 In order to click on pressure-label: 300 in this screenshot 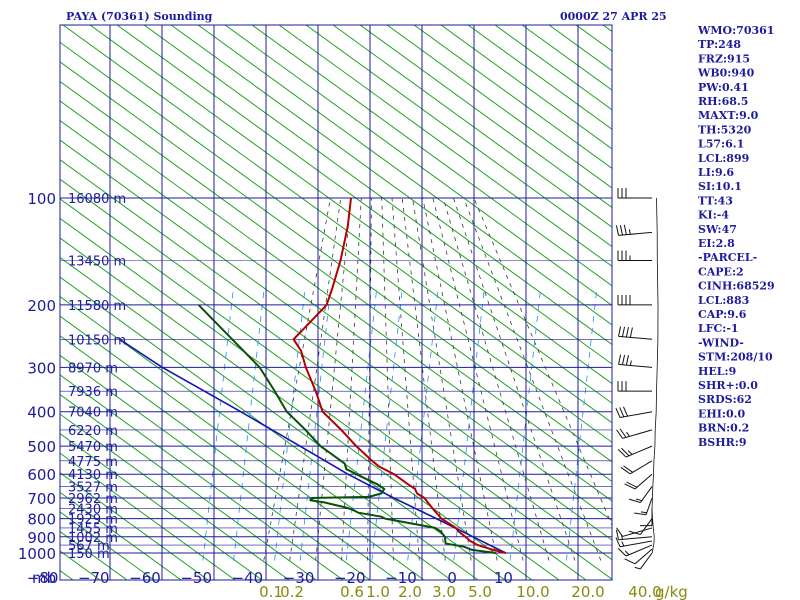, I will do `click(41, 368)`.